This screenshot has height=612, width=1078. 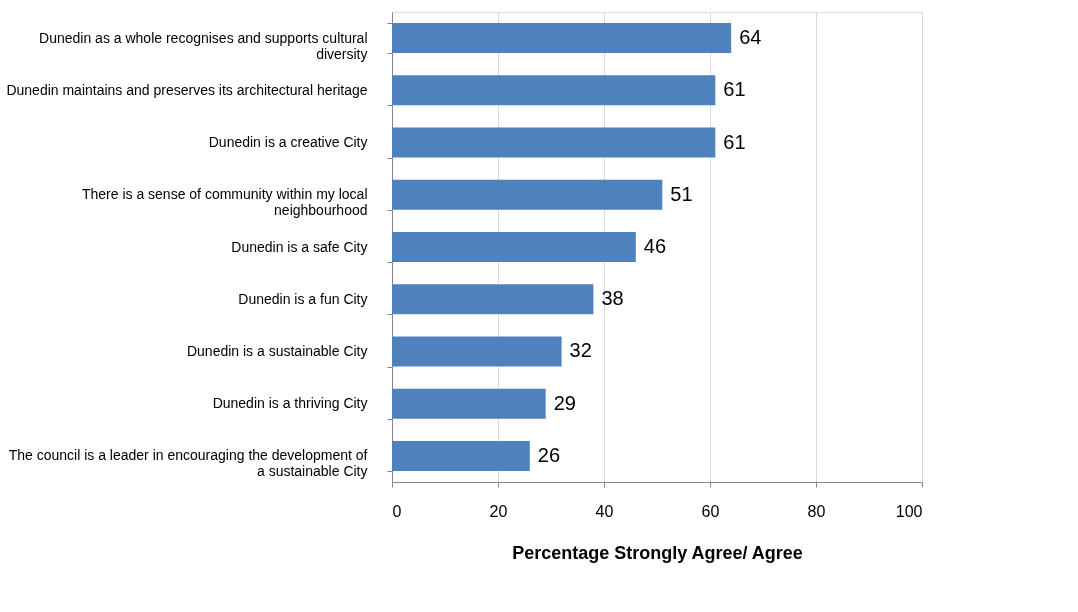 What do you see at coordinates (397, 511) in the screenshot?
I see `x-tick-label: 0` at bounding box center [397, 511].